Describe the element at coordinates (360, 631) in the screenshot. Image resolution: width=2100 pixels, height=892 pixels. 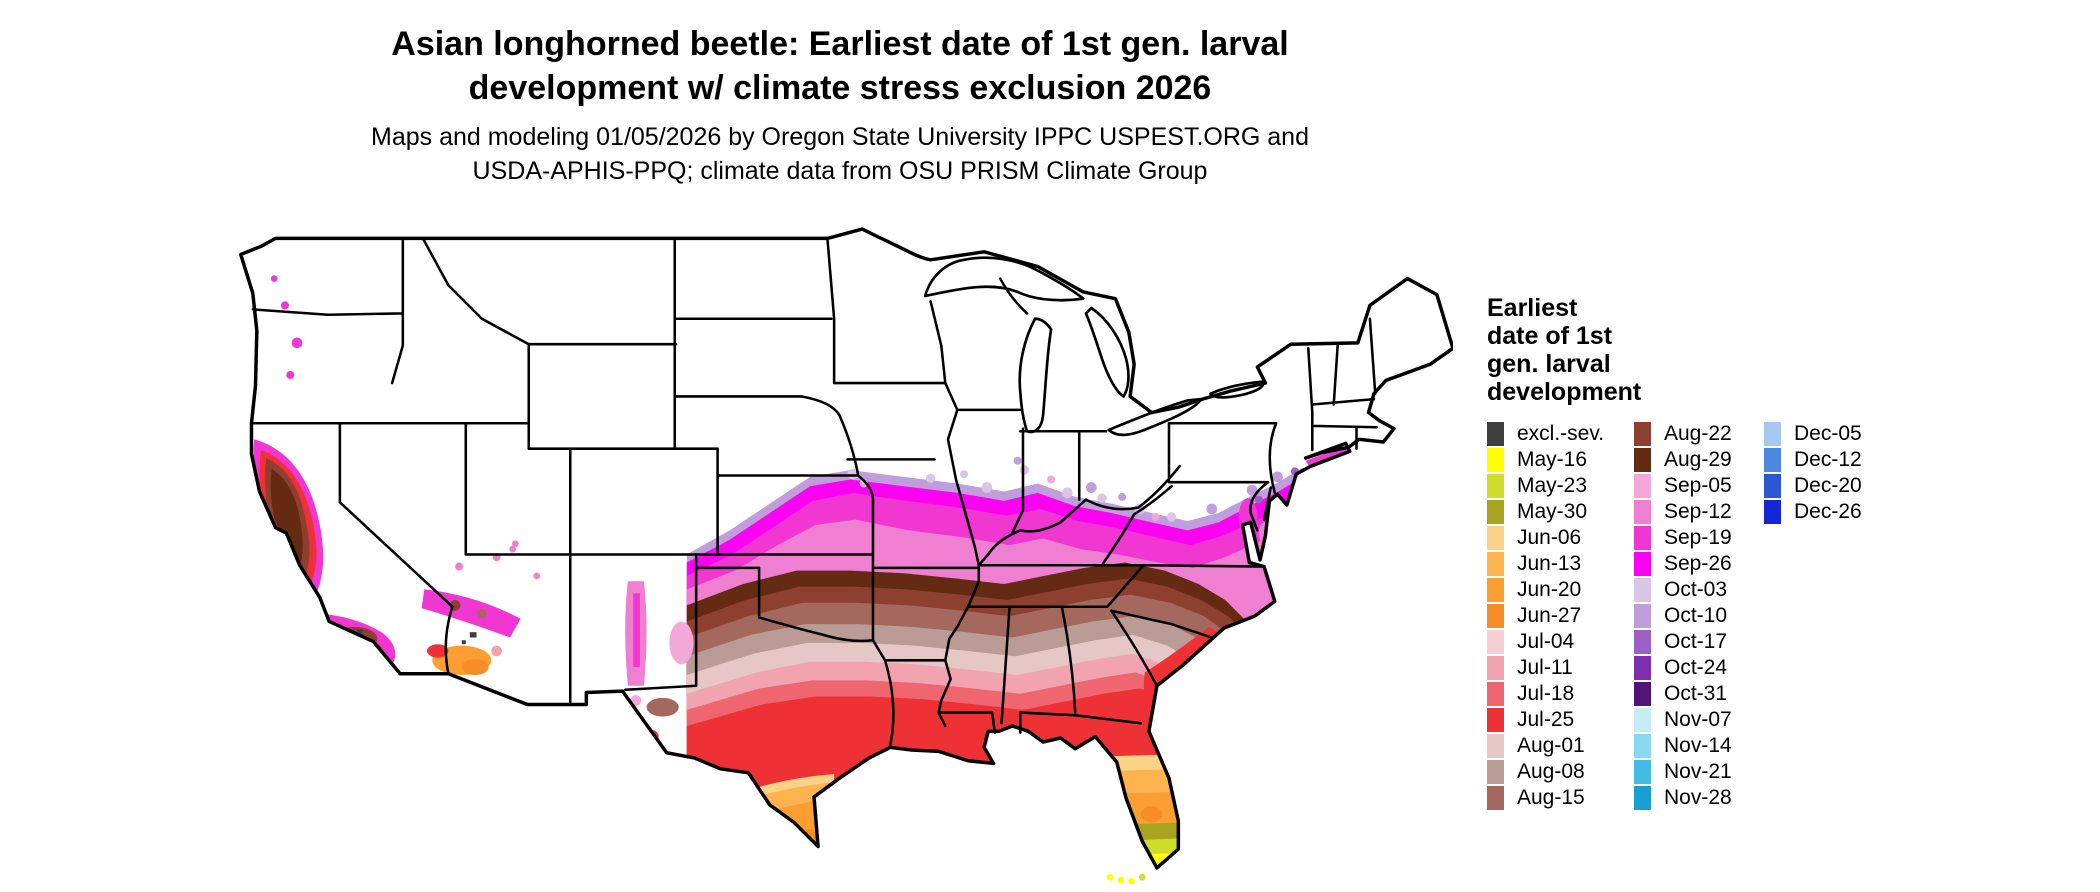
I see `excl-sev-speck` at that location.